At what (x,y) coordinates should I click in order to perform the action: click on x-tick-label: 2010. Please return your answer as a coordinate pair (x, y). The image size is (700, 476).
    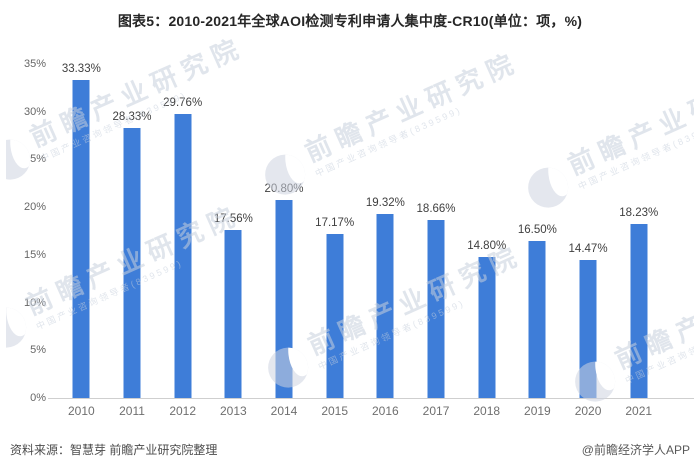
    Looking at the image, I should click on (81, 411).